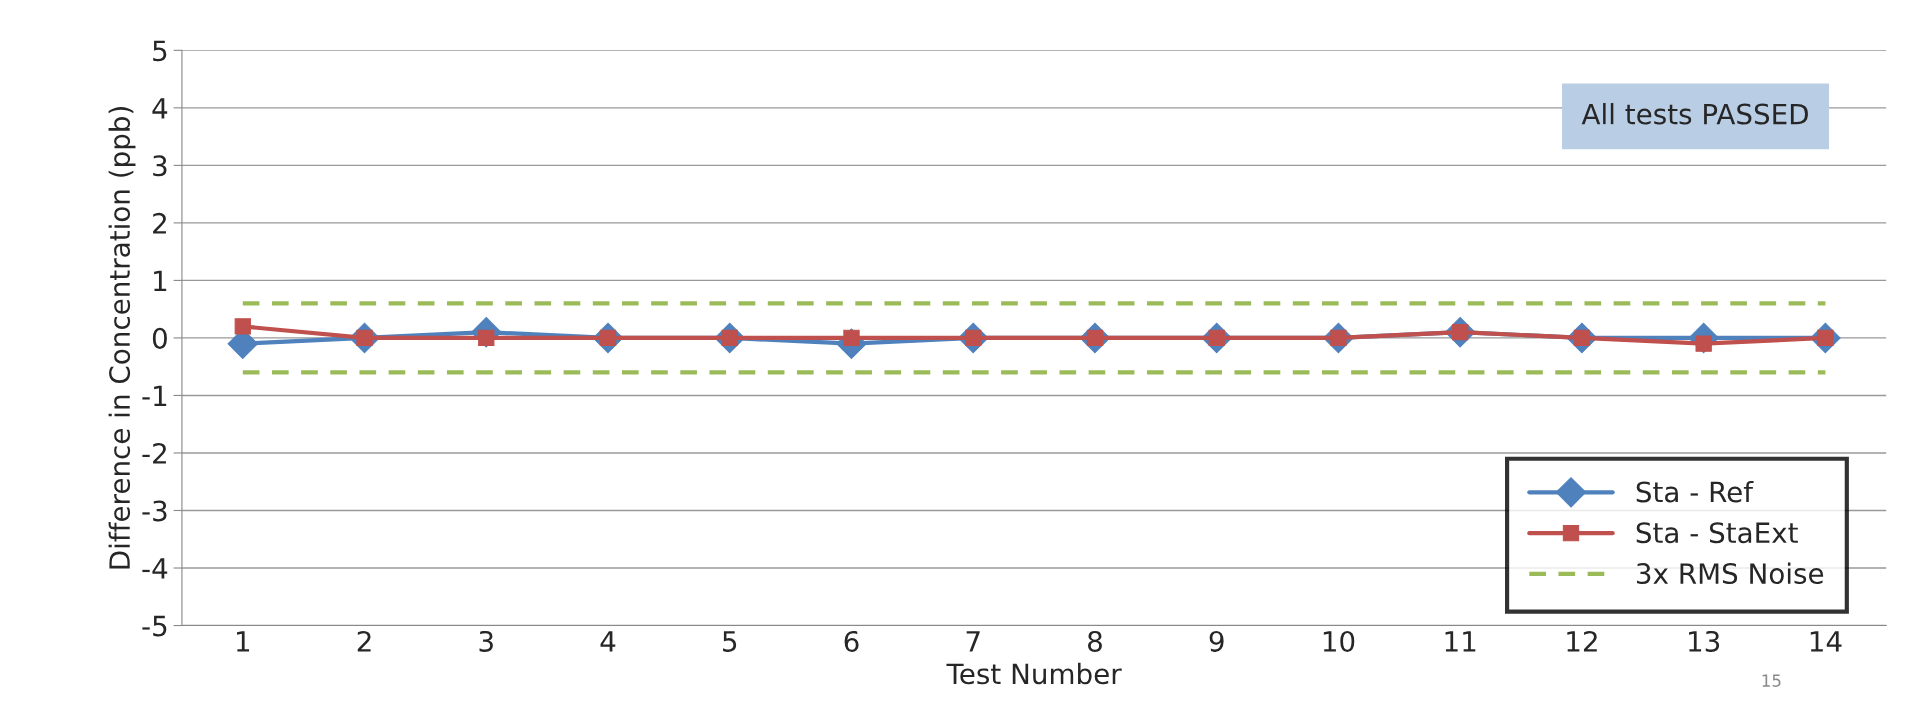 The image size is (1915, 719). What do you see at coordinates (1704, 641) in the screenshot?
I see `x-tick-label: 13` at bounding box center [1704, 641].